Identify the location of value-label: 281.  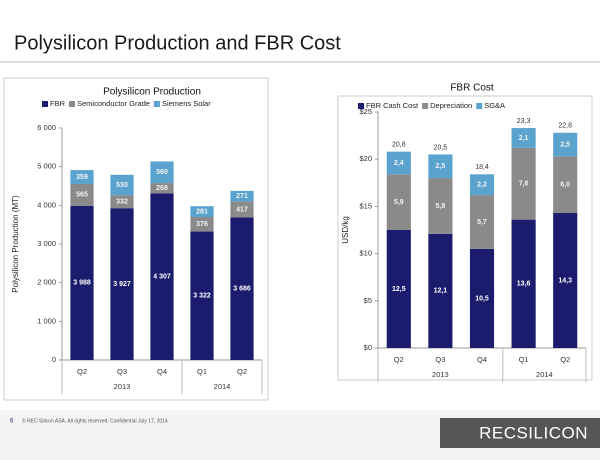
(202, 211).